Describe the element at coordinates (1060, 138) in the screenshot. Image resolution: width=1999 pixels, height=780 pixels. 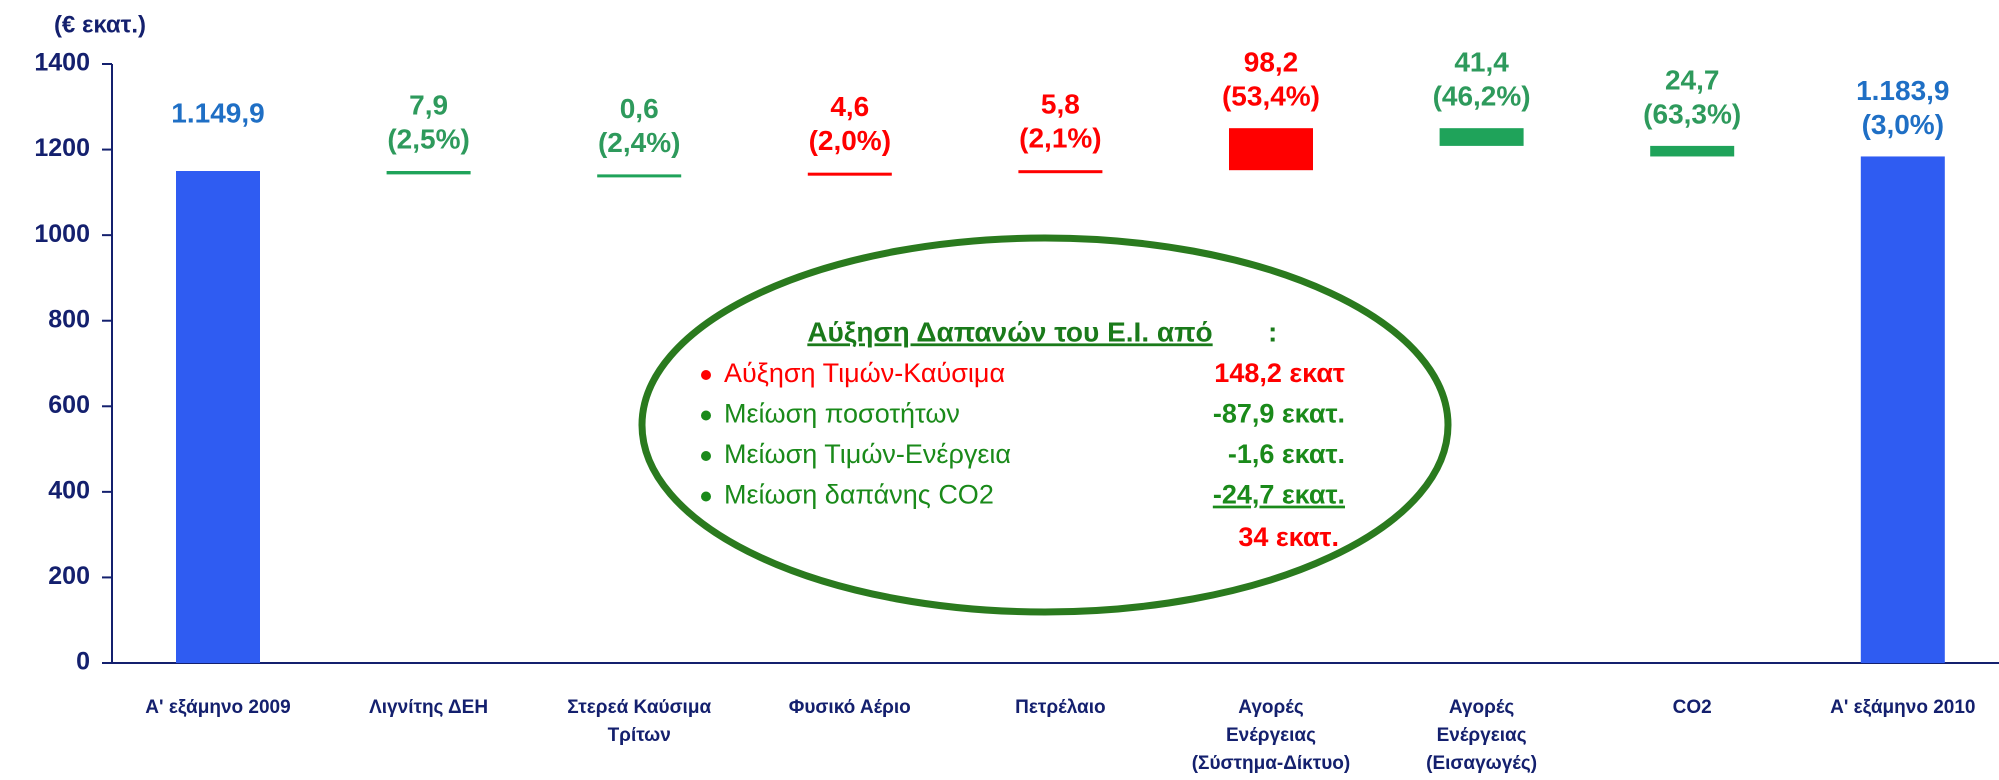
I see `percent-label: (2,1%)` at that location.